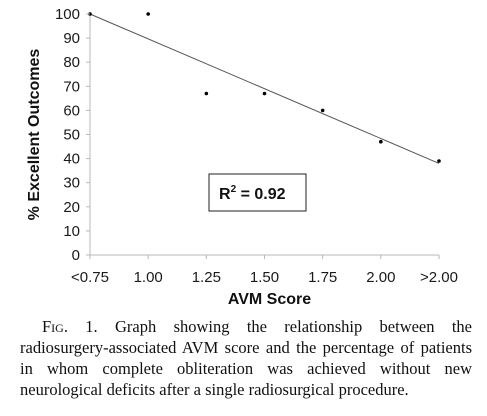 The image size is (487, 416). What do you see at coordinates (71, 62) in the screenshot?
I see `y-tick-label: 80` at bounding box center [71, 62].